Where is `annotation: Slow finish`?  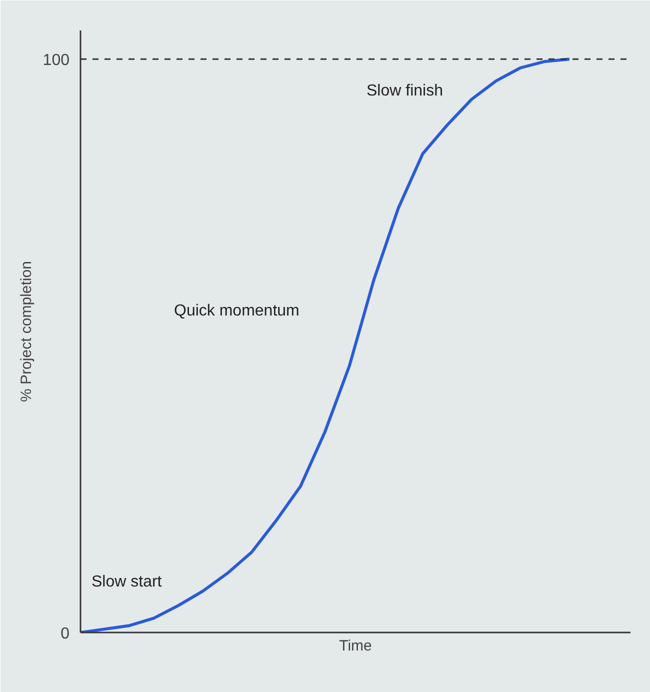
annotation: Slow finish is located at coordinates (404, 91).